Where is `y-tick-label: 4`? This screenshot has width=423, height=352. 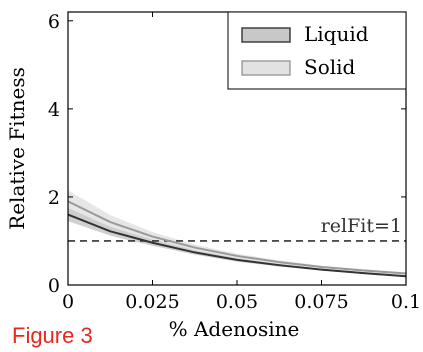 y-tick-label: 4 is located at coordinates (54, 110).